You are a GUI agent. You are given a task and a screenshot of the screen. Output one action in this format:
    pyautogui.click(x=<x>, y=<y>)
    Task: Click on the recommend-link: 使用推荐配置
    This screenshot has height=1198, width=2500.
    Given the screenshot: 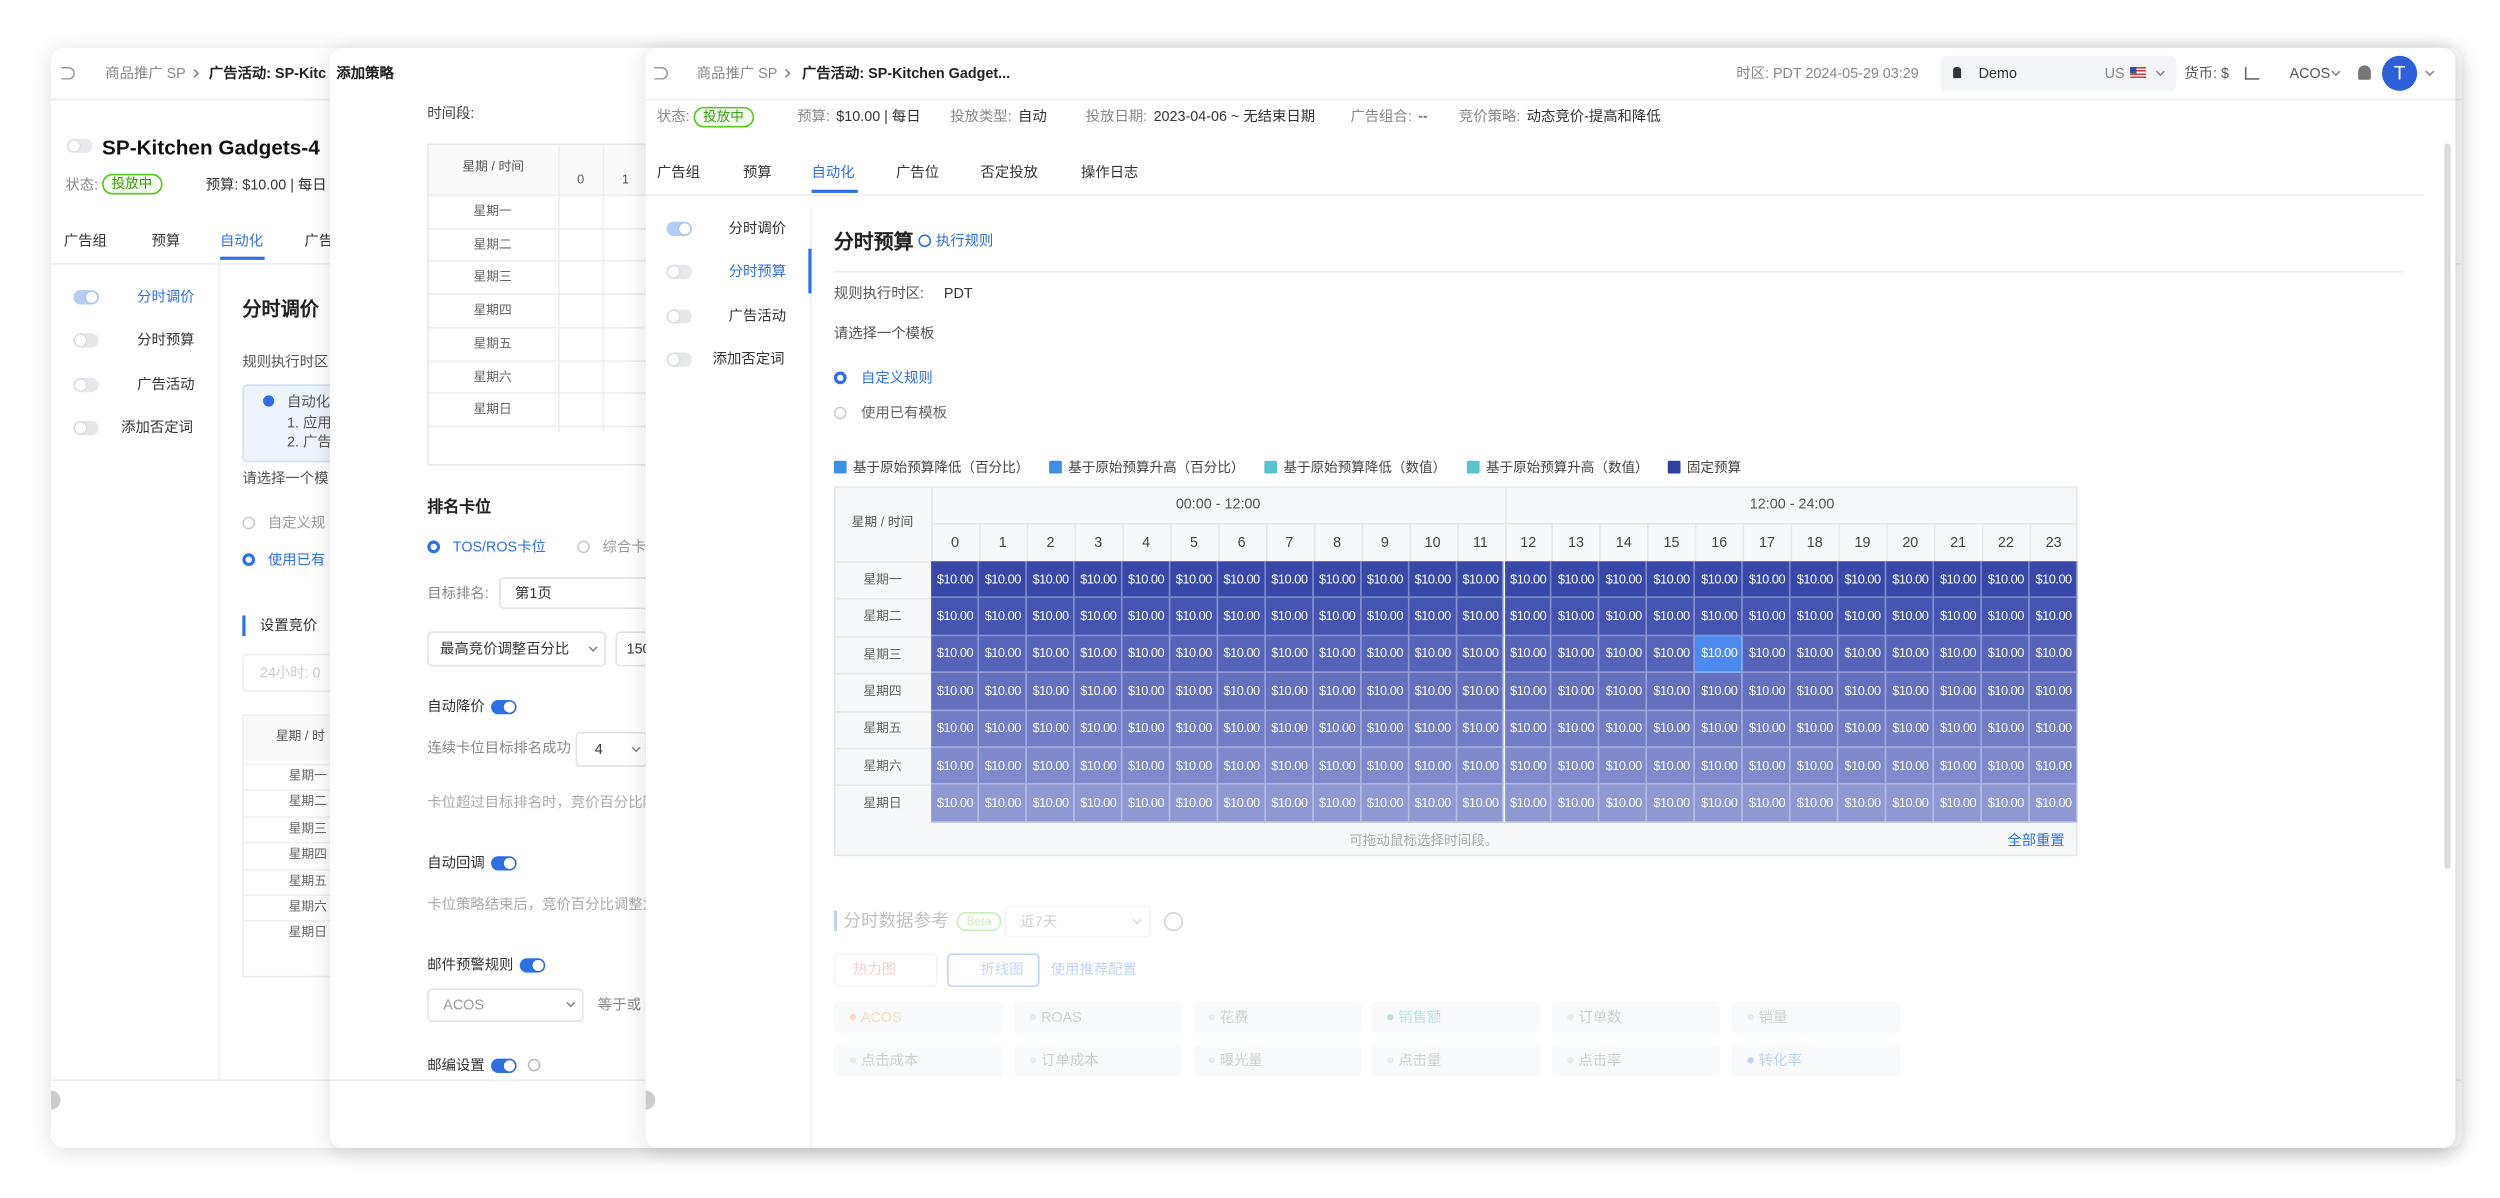 What is the action you would take?
    pyautogui.click(x=1093, y=969)
    